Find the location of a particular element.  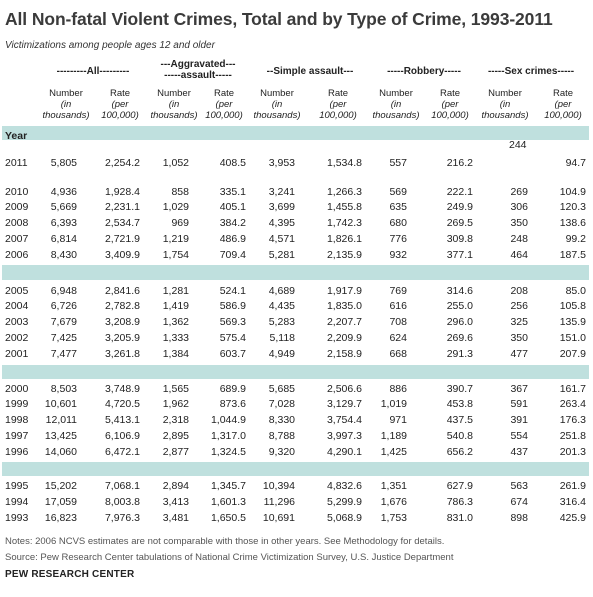

column-group-header: -----Robbery----- is located at coordinates (424, 71).